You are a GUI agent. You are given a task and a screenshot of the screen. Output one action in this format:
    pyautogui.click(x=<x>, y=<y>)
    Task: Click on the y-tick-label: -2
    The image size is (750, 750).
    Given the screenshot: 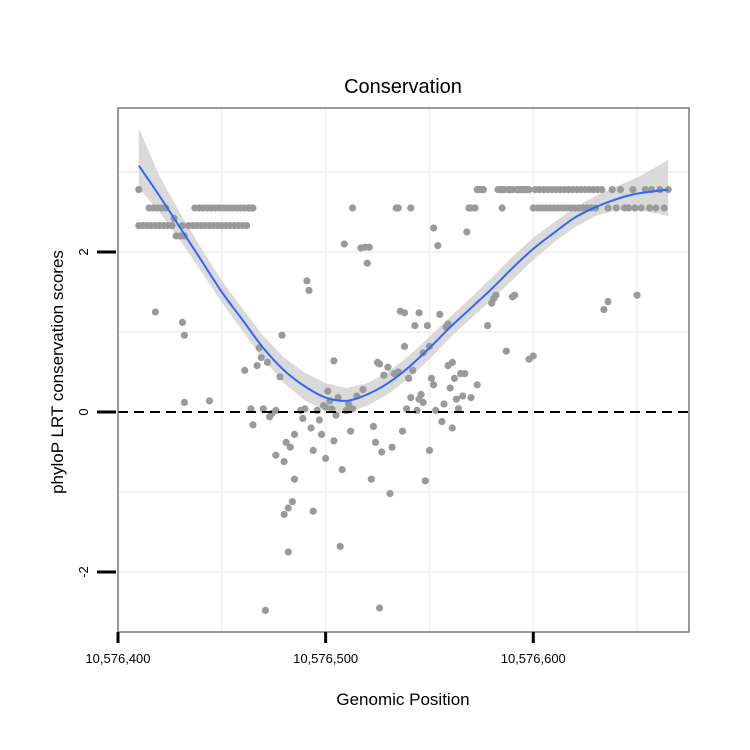 What is the action you would take?
    pyautogui.click(x=83, y=572)
    